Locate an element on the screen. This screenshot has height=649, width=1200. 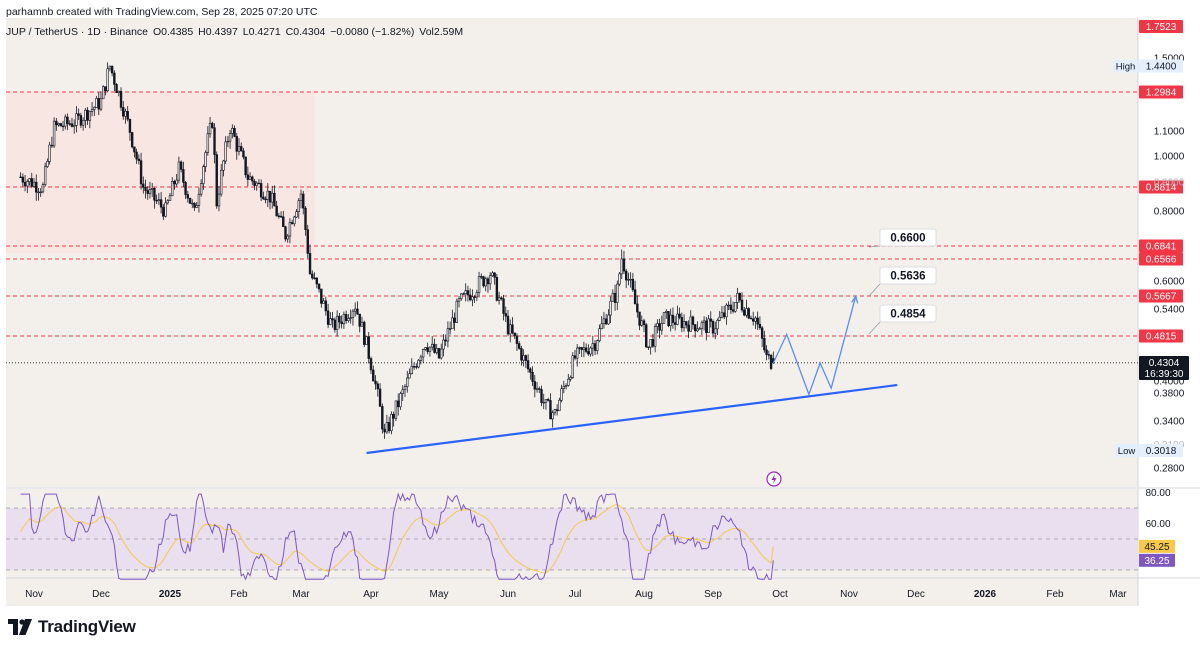
time-axis-background is located at coordinates (572, 592).